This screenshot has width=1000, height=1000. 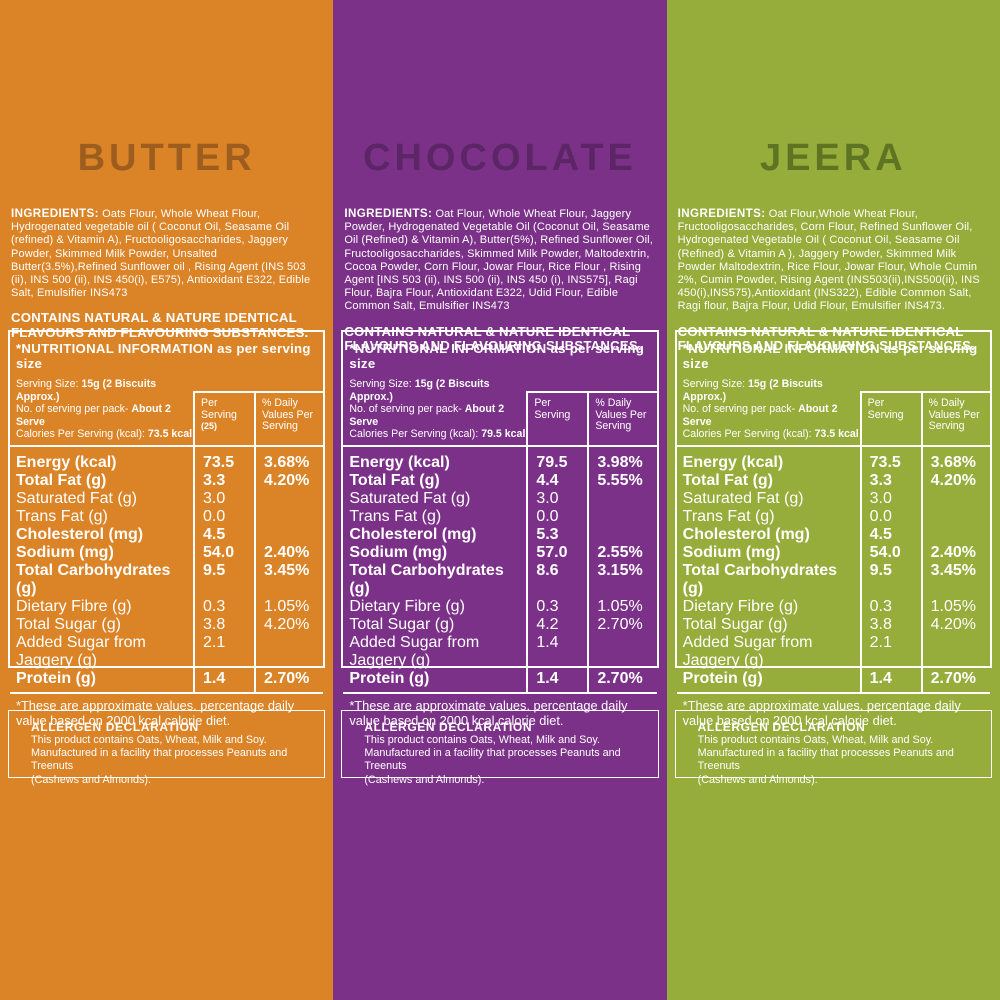 What do you see at coordinates (499, 624) in the screenshot?
I see `nutrition-row: Total Sugar (g) 4.2 2.70%` at bounding box center [499, 624].